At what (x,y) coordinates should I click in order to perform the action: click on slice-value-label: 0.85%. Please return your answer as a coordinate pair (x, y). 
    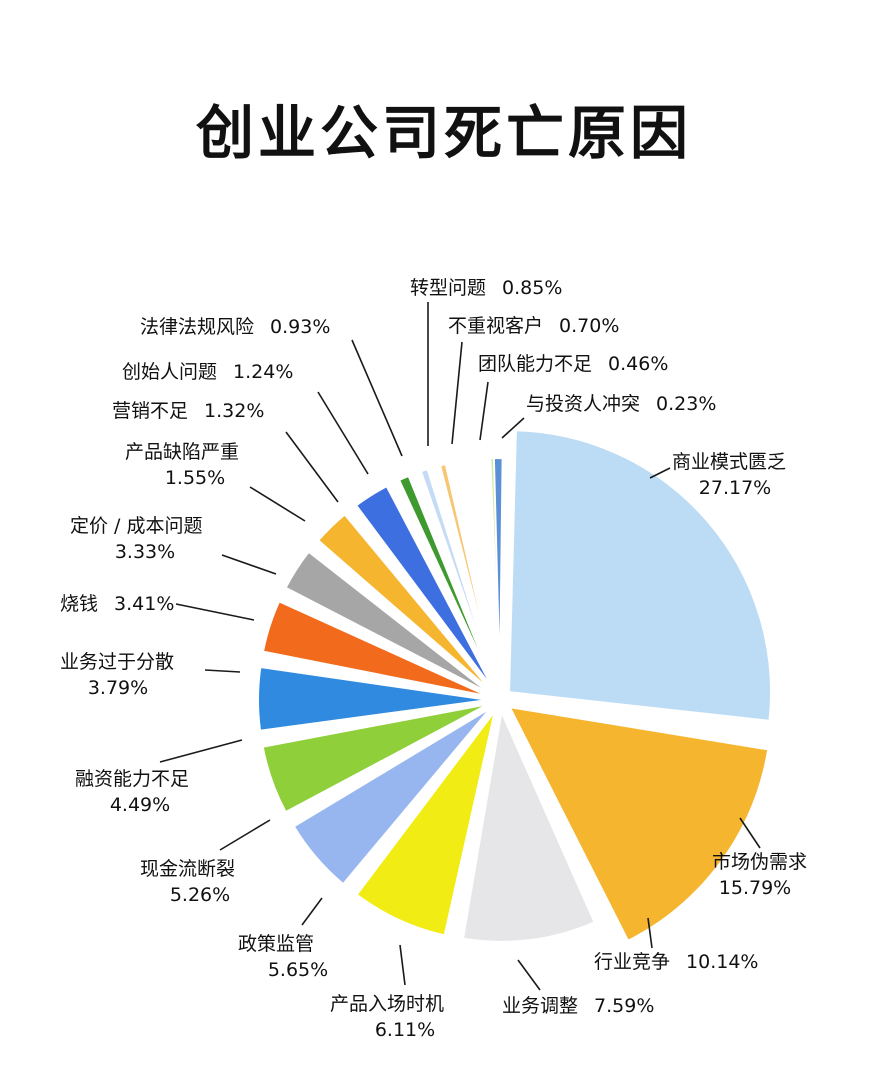
    Looking at the image, I should click on (532, 288).